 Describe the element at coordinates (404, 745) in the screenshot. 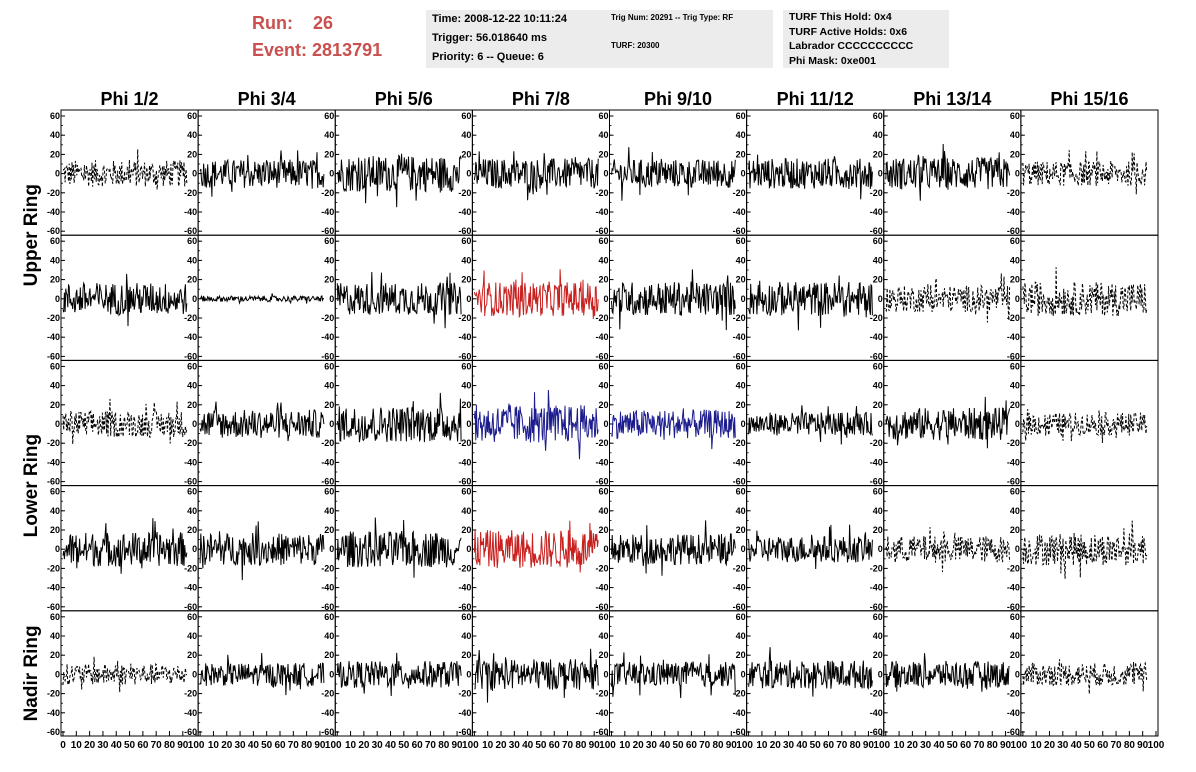

I see `x-tick-label: 50` at that location.